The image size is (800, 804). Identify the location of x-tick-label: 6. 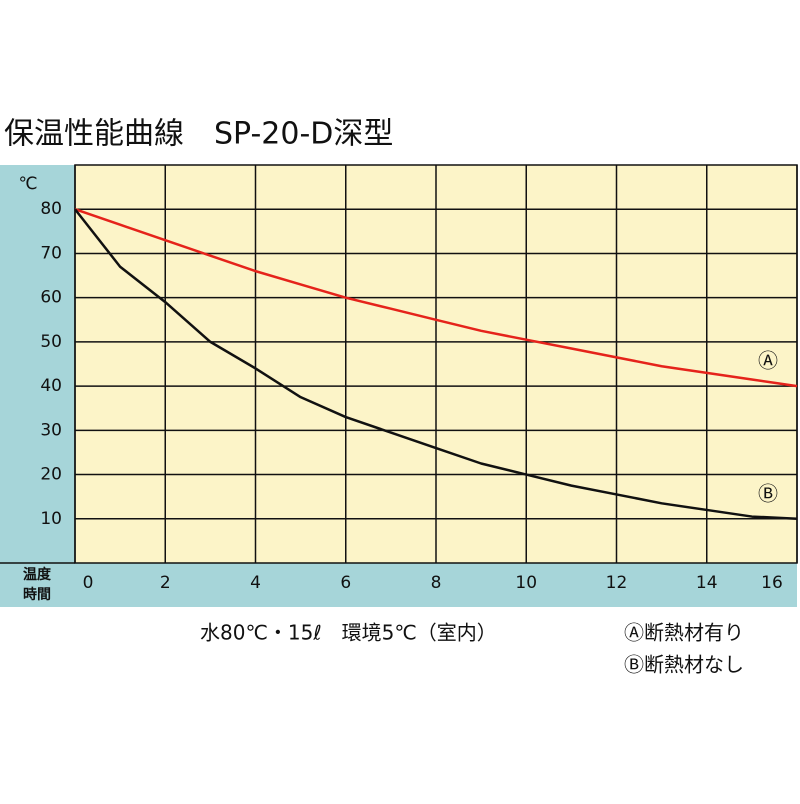
(345, 583).